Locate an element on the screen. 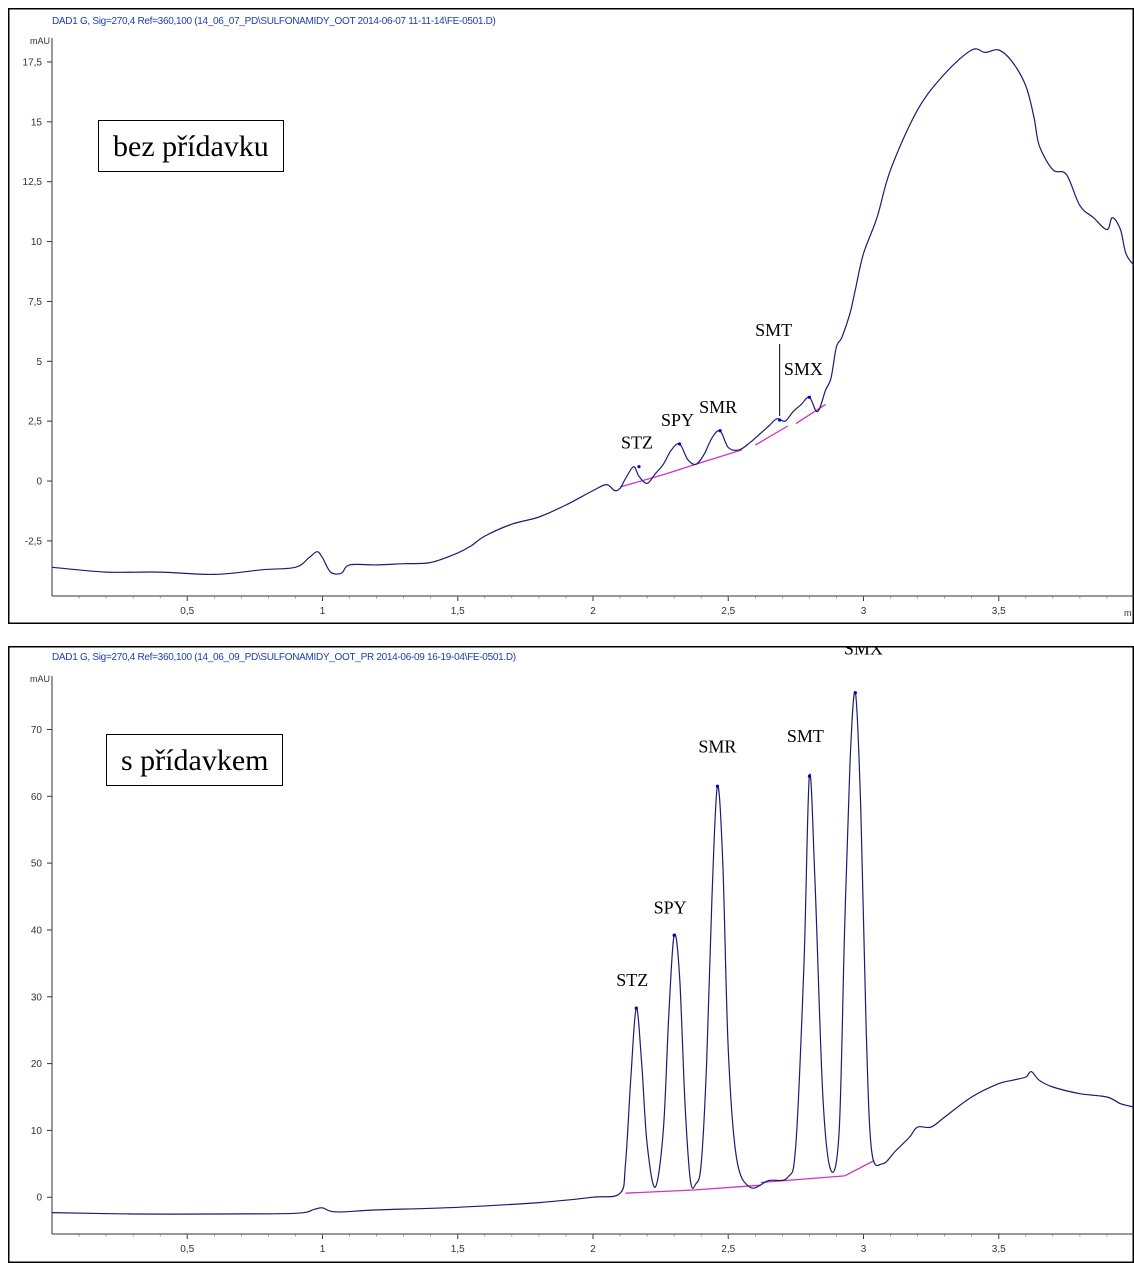 The width and height of the screenshot is (1134, 1263). label-s-pridavkem: s přídavkem is located at coordinates (195, 760).